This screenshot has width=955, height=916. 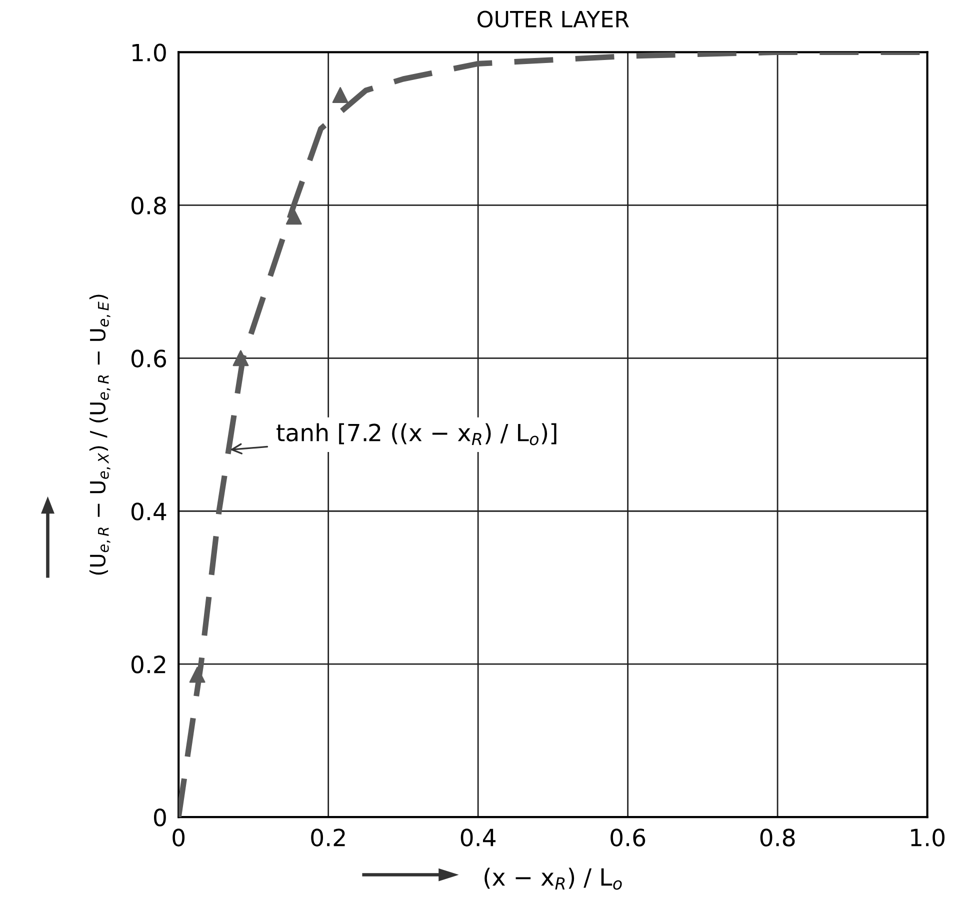 What do you see at coordinates (148, 205) in the screenshot?
I see `y-tick-label: 0.8` at bounding box center [148, 205].